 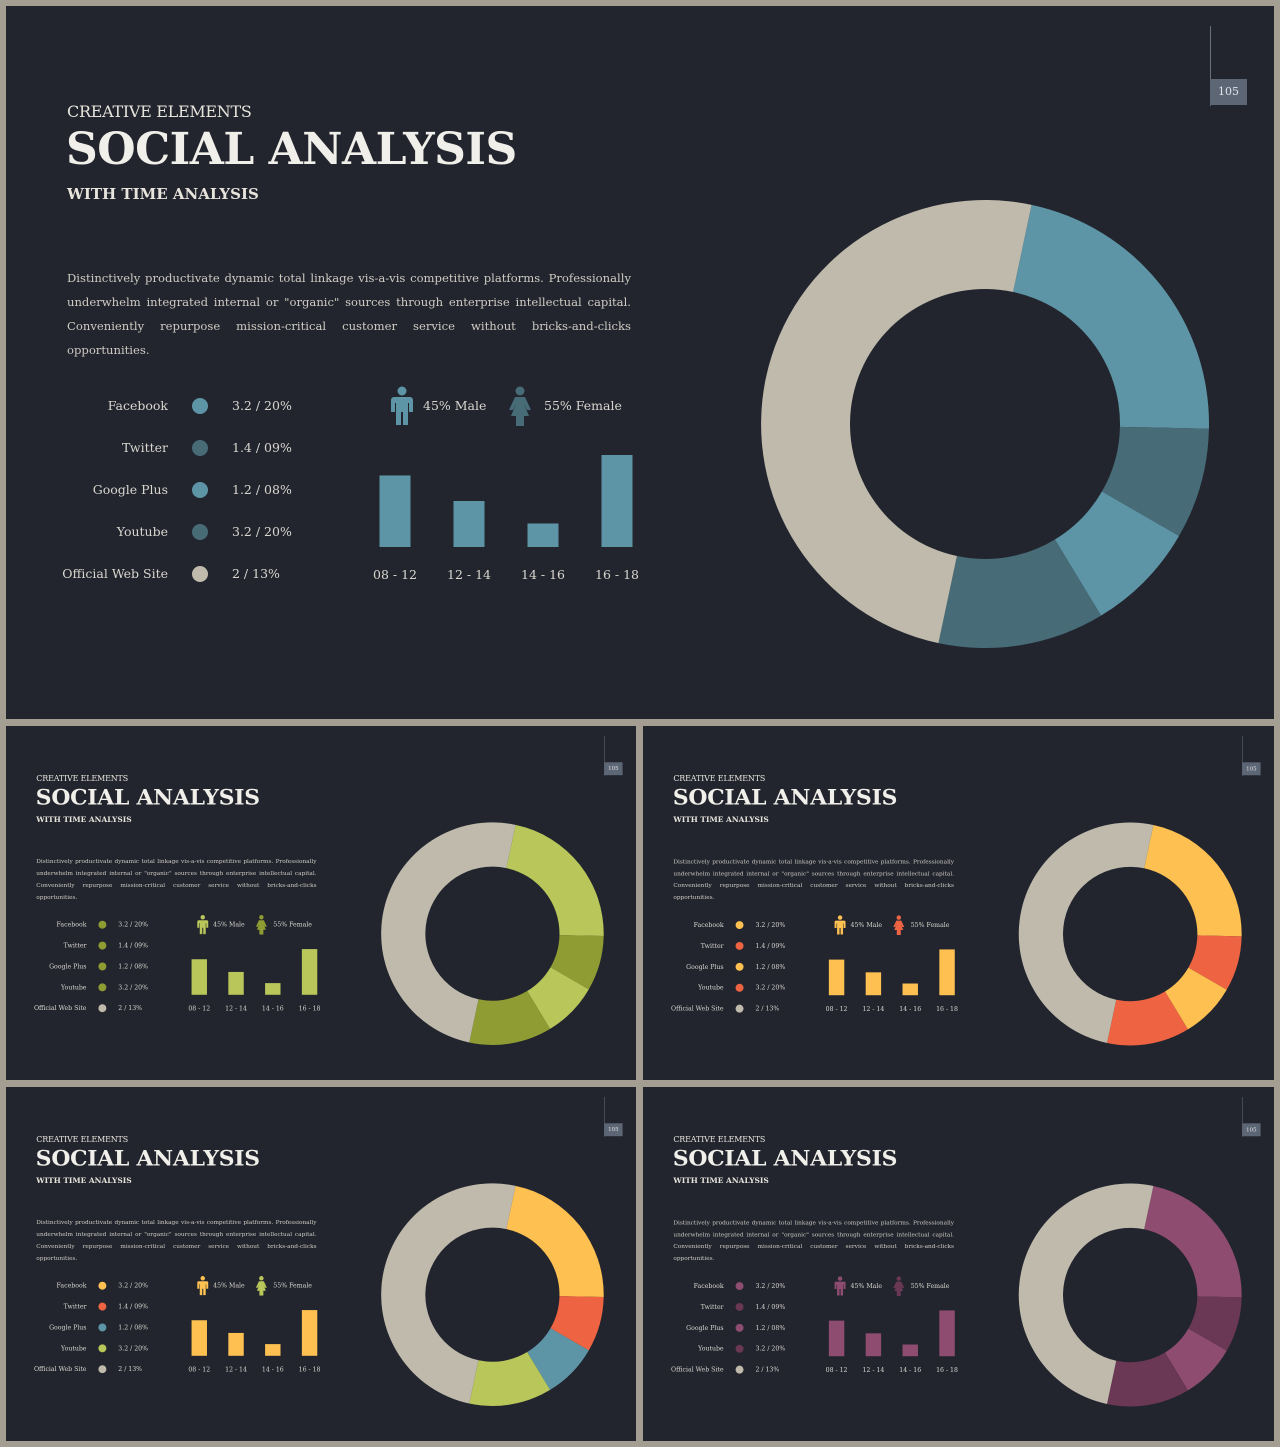 I want to click on social-donut-chart, so click(x=1130, y=934).